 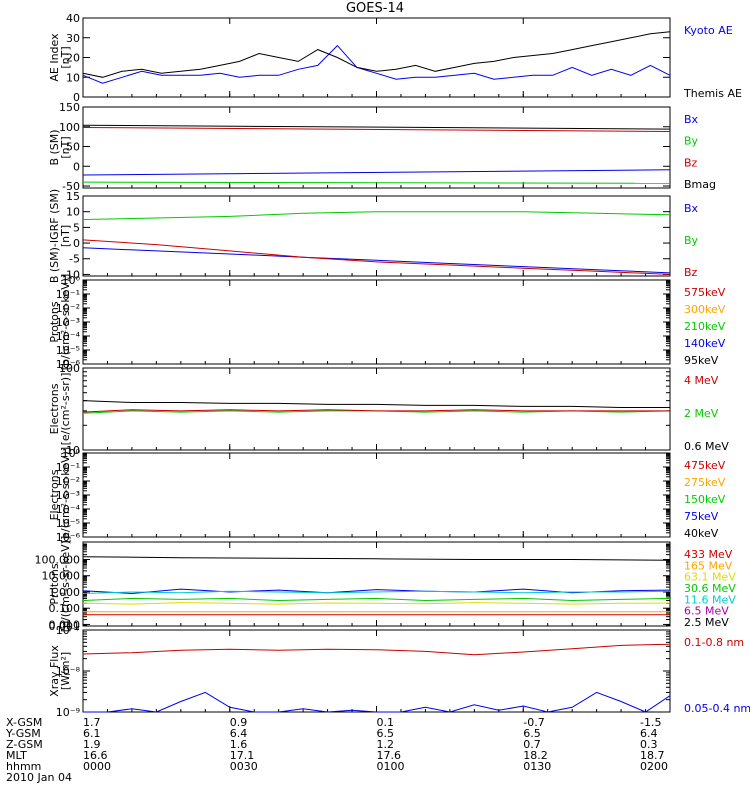 I want to click on legend-entry: 140keV, so click(x=705, y=343).